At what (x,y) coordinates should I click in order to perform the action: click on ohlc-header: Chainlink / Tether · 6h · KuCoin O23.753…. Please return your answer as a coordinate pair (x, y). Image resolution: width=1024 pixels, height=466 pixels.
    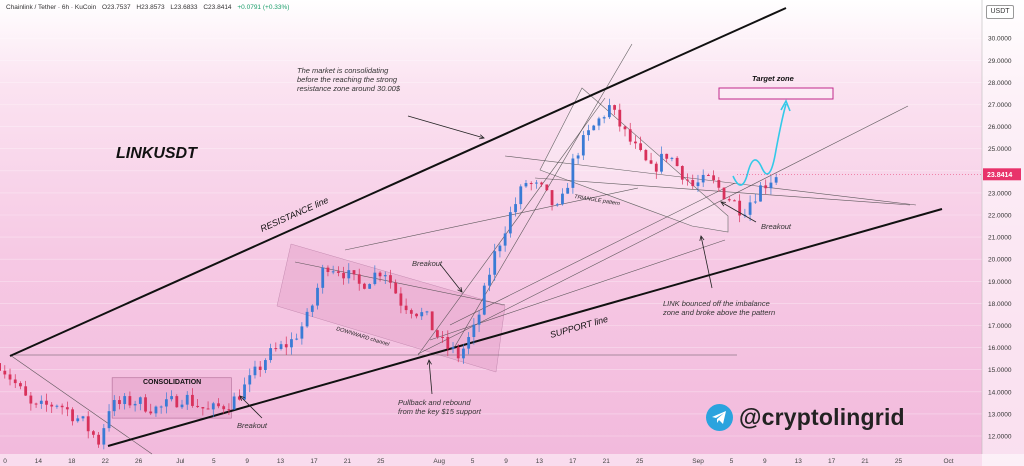
    Looking at the image, I should click on (149, 7).